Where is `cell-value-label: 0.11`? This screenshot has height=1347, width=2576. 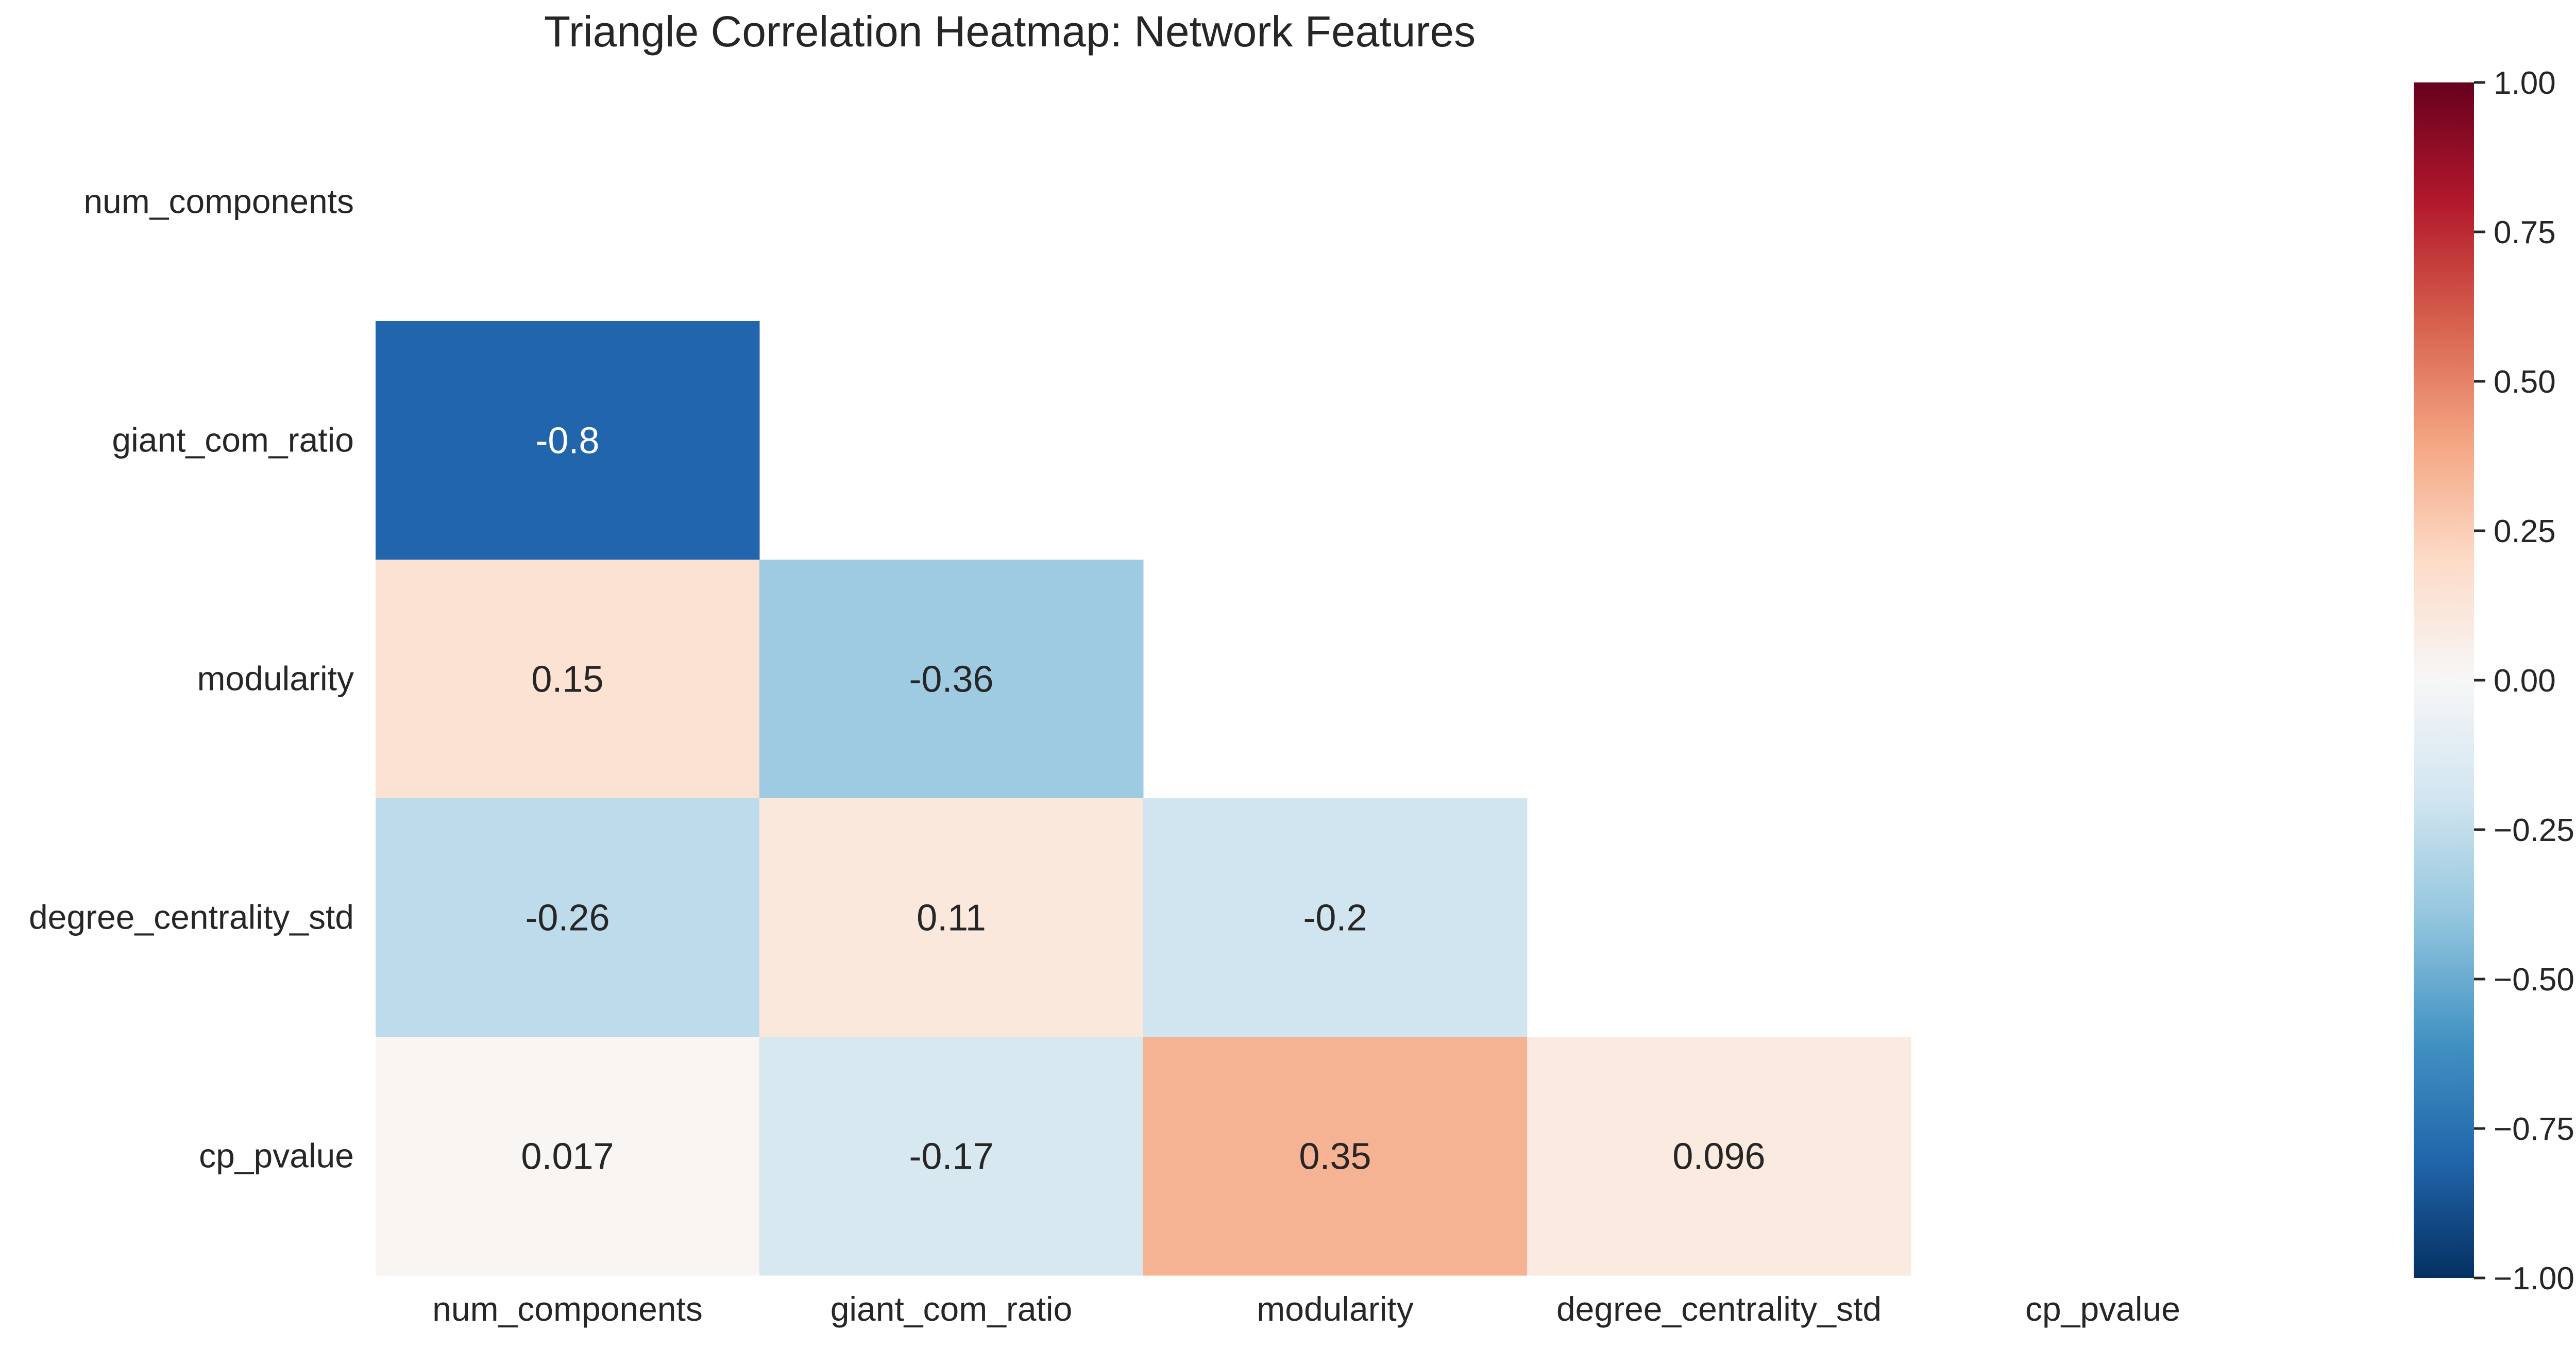
cell-value-label: 0.11 is located at coordinates (951, 918).